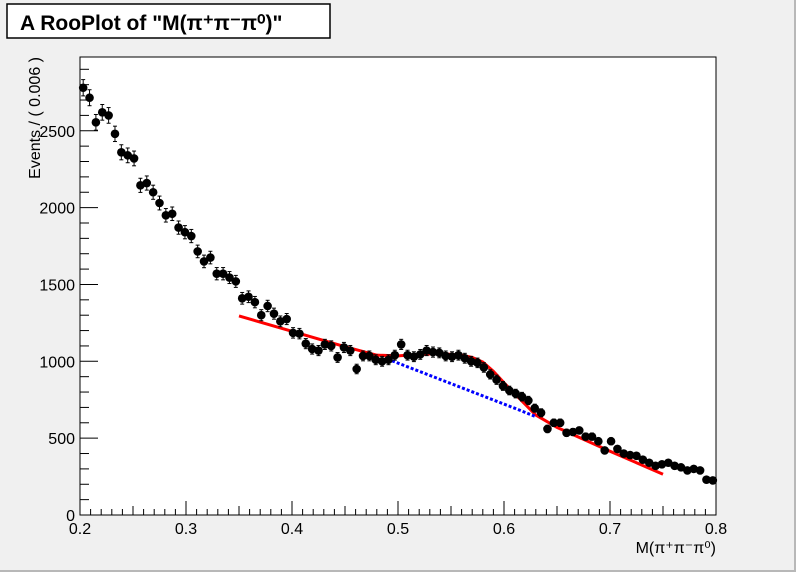 This screenshot has height=572, width=796. What do you see at coordinates (461, 388) in the screenshot?
I see `background-fit-curve` at bounding box center [461, 388].